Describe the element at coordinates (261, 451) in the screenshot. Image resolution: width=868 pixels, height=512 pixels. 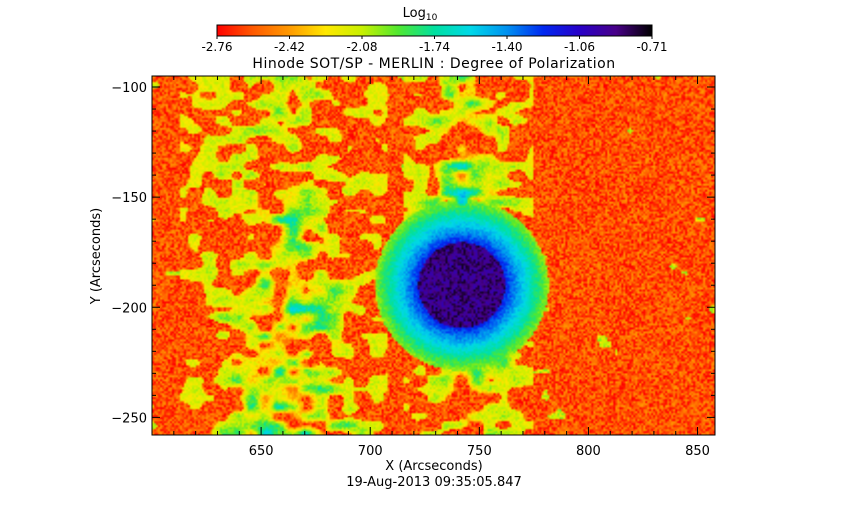
I see `x-tick-label: 650` at that location.